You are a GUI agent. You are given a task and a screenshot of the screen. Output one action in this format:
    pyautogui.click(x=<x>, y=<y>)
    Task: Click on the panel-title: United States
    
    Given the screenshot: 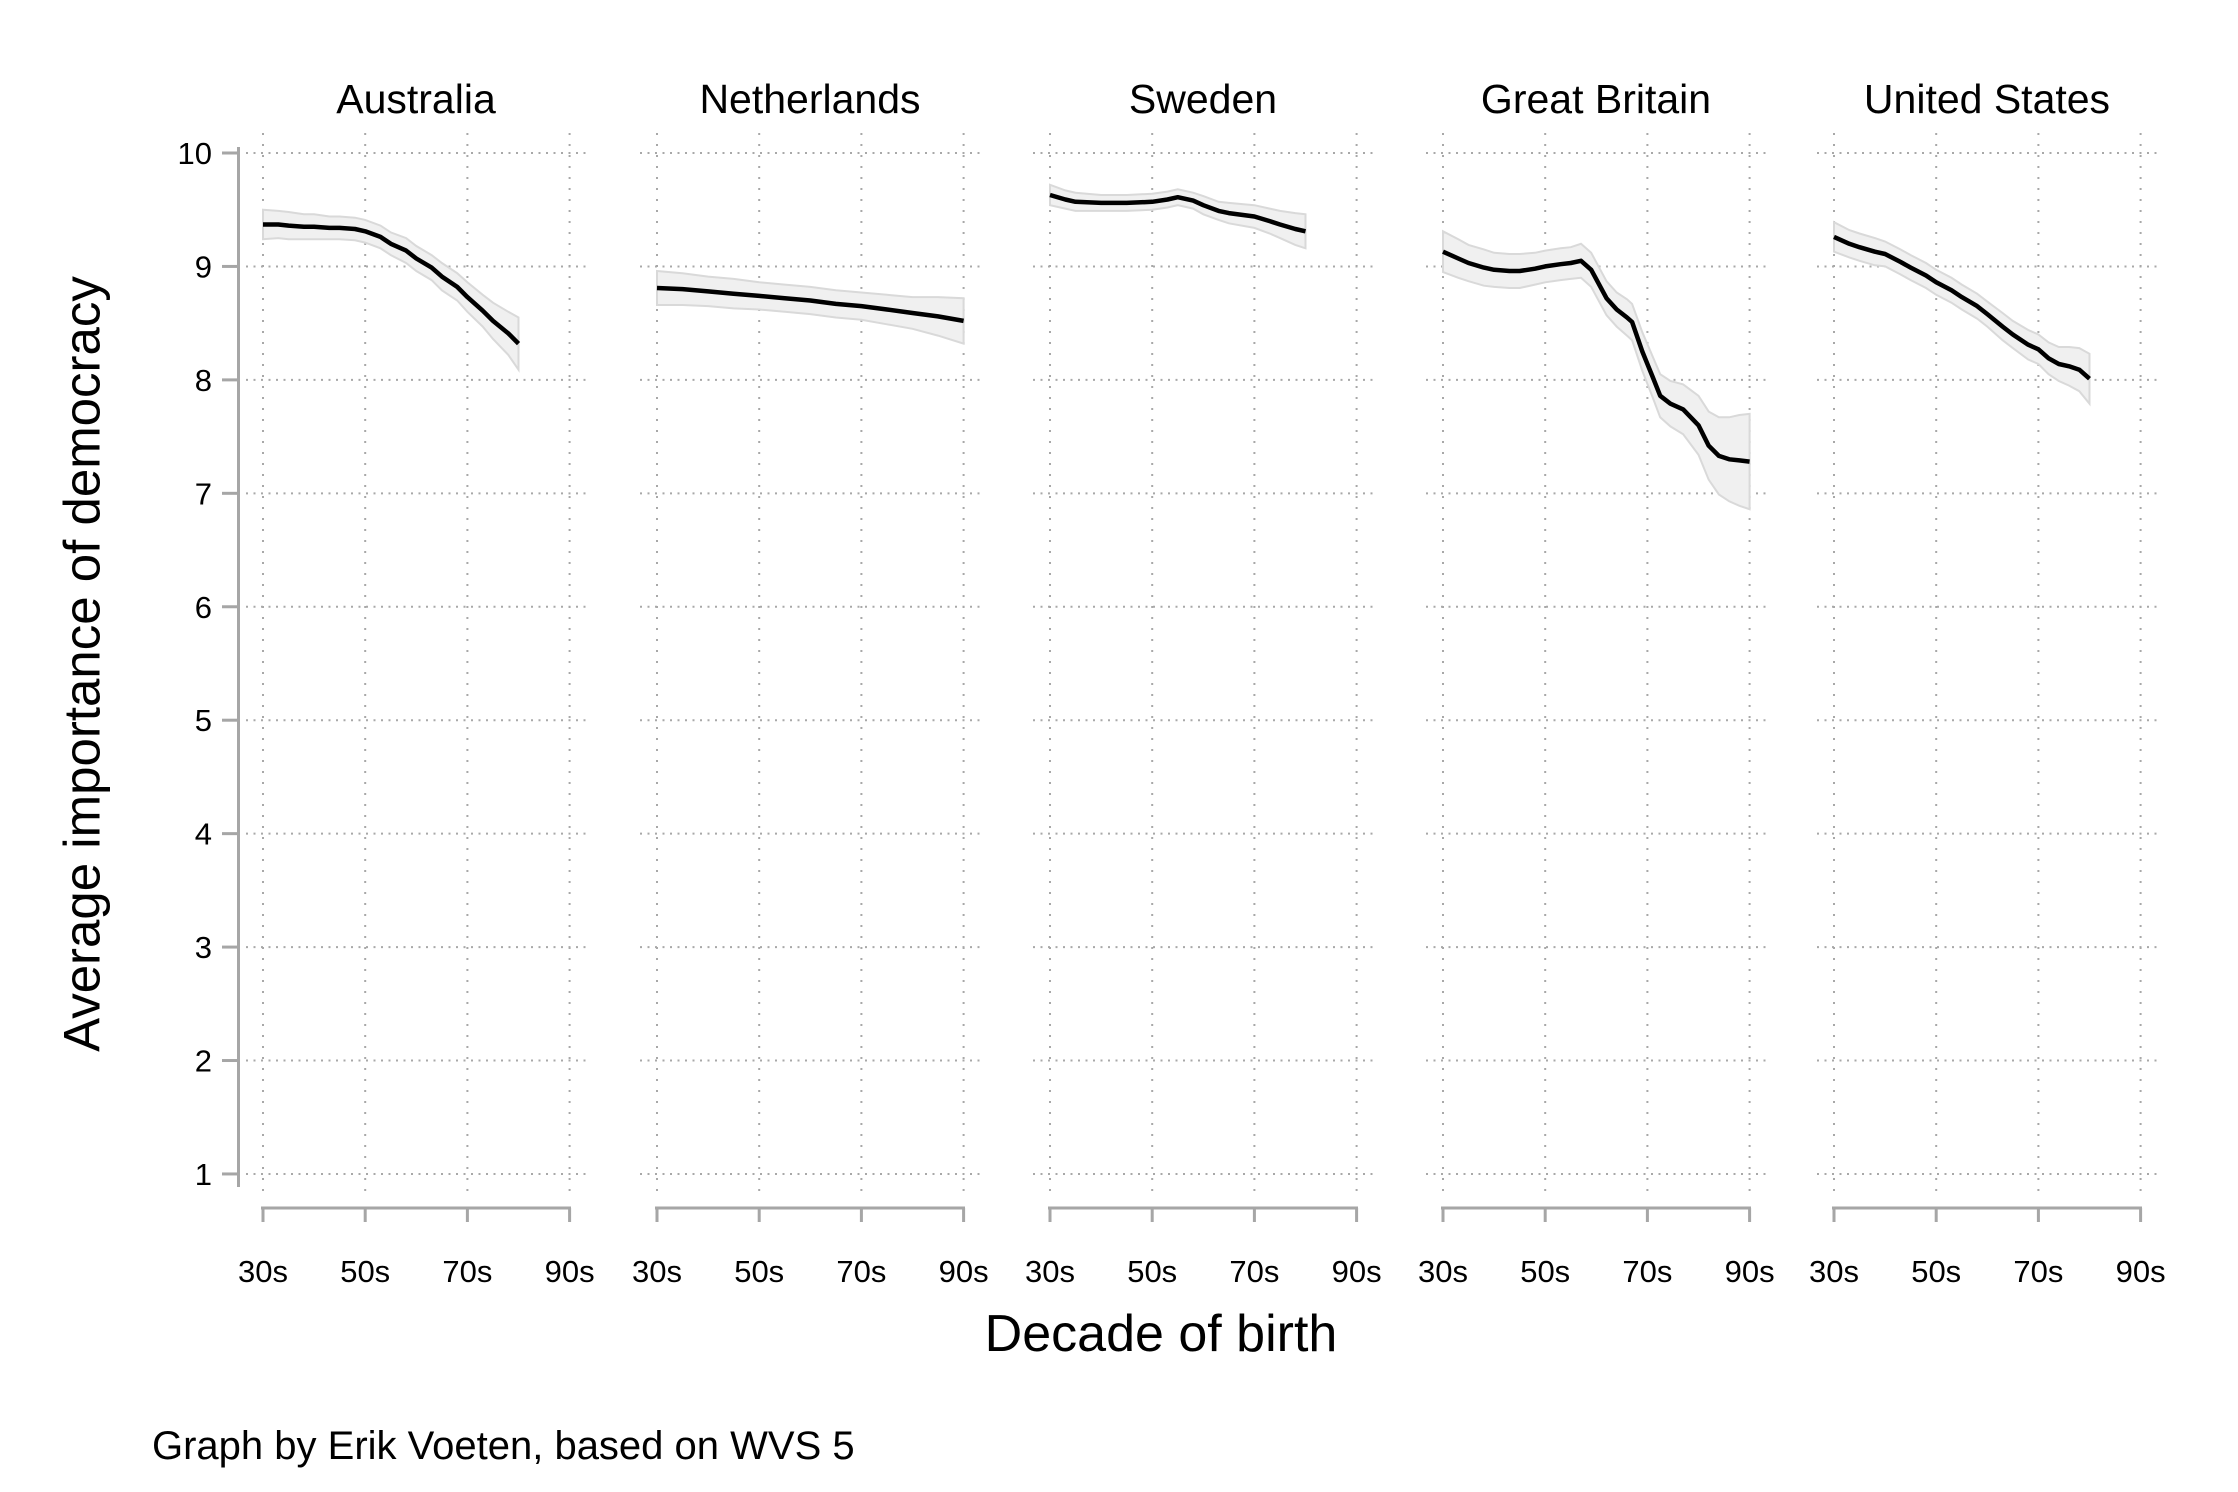 What is the action you would take?
    pyautogui.click(x=1987, y=99)
    